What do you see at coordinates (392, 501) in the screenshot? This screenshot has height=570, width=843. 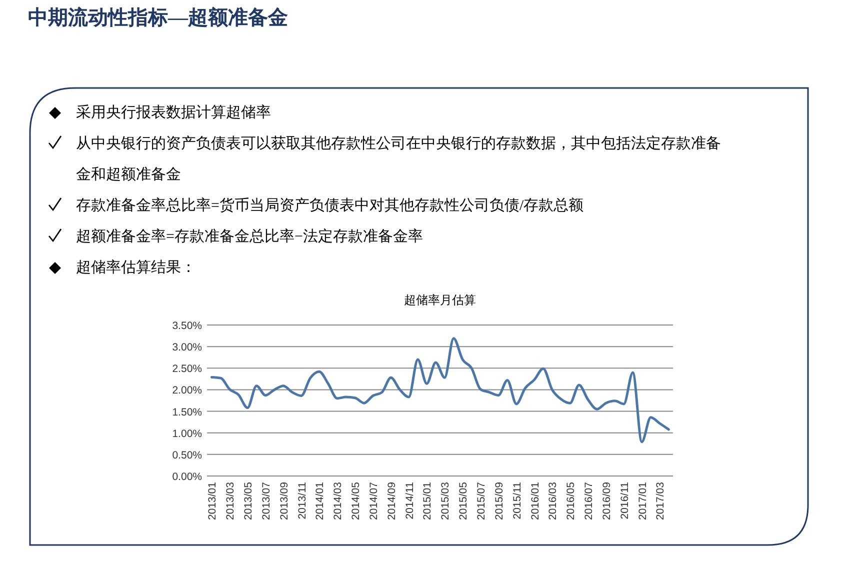 I see `x-tick-label: 2014/09` at bounding box center [392, 501].